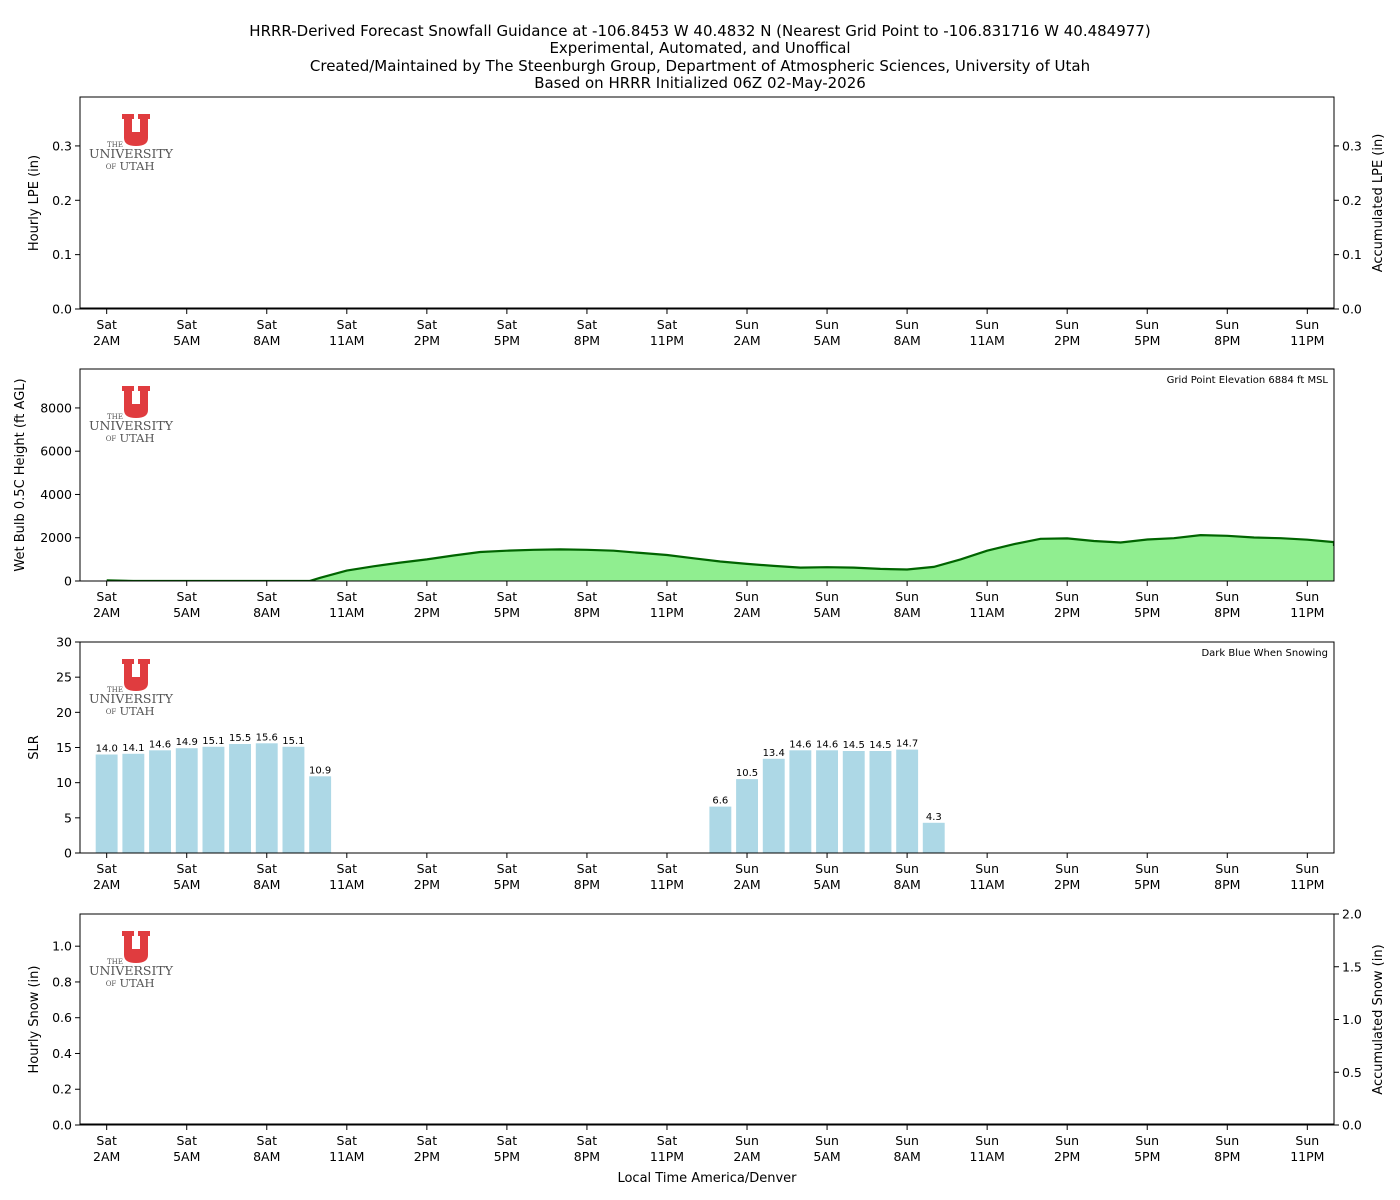 This screenshot has width=1400, height=1200. What do you see at coordinates (267, 737) in the screenshot?
I see `slr-bar-label: 15.6` at bounding box center [267, 737].